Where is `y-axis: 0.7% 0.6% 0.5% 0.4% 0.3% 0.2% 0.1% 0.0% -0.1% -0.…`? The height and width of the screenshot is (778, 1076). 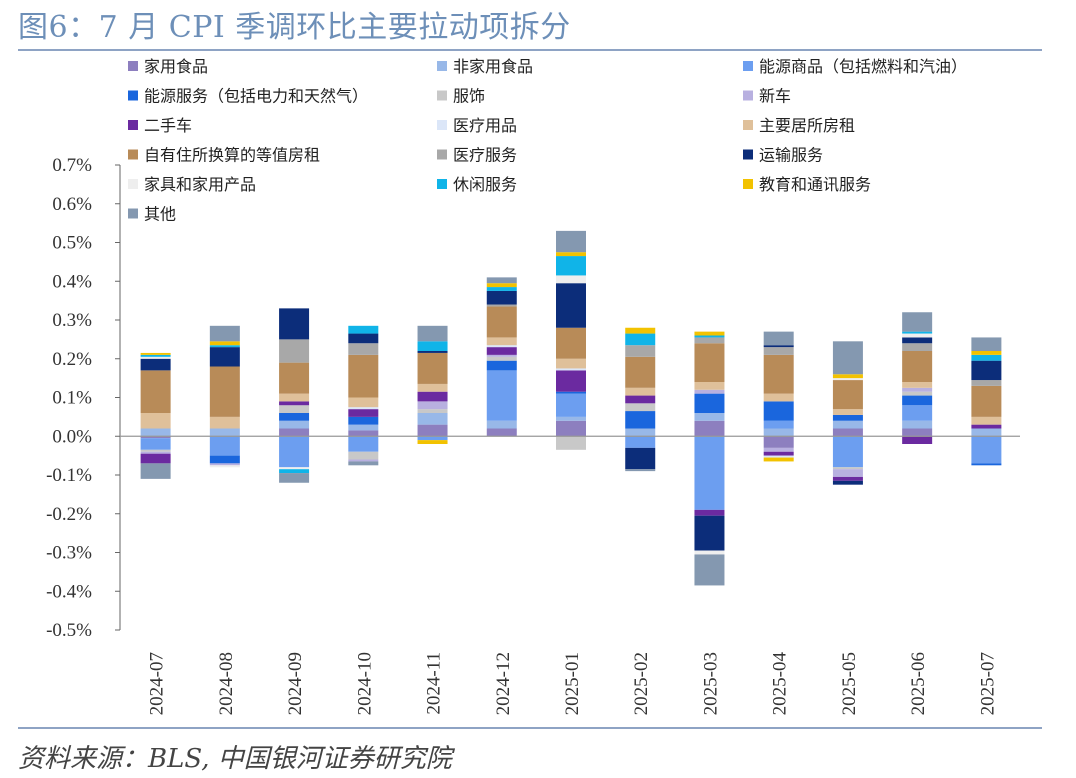
y-axis: 0.7% 0.6% 0.5% 0.4% 0.3% 0.2% 0.1% 0.0% -0.1% -0.… is located at coordinates (83, 398).